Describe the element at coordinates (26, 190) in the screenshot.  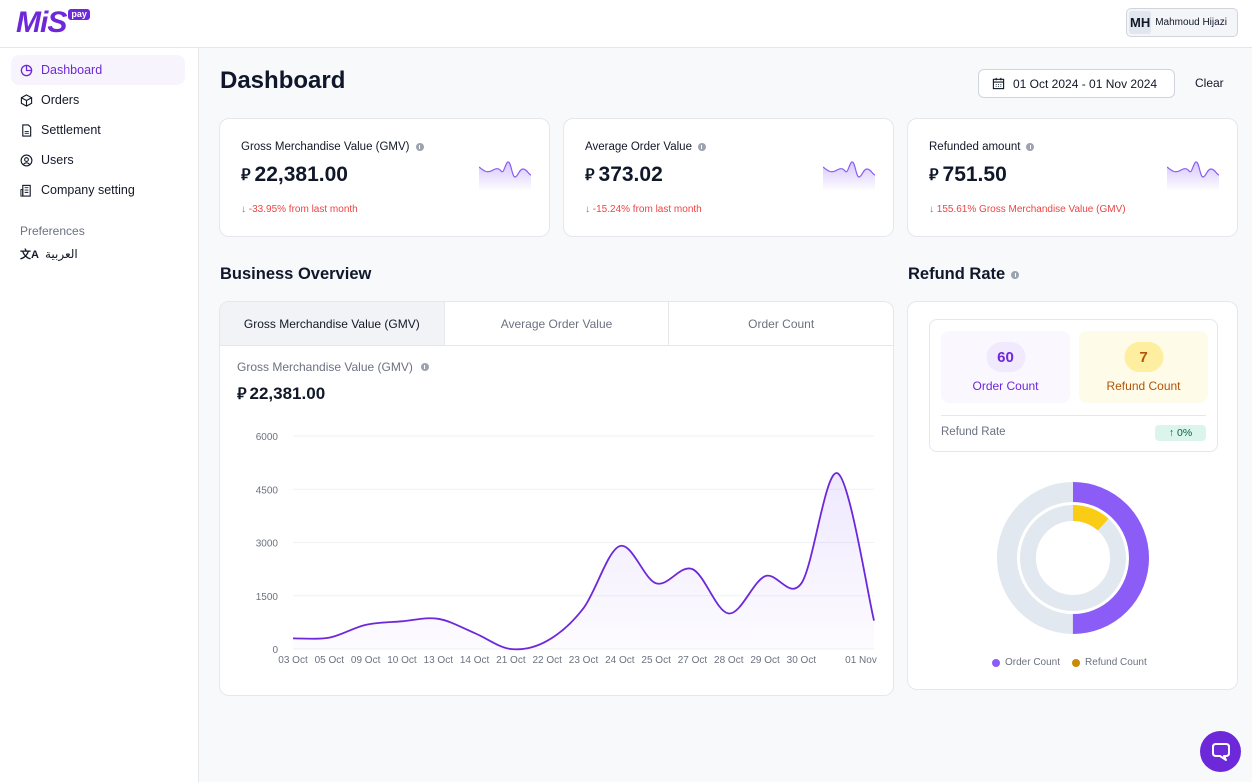
I see `building-icon` at that location.